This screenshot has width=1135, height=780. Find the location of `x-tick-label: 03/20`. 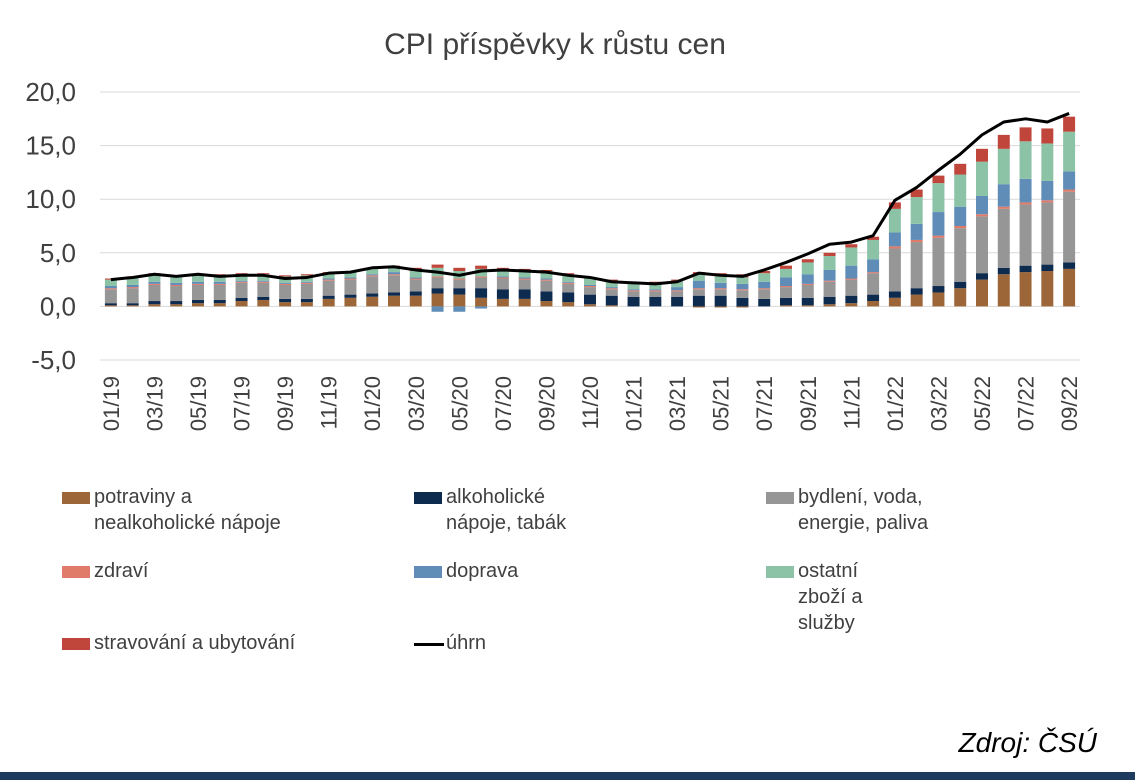

x-tick-label: 03/20 is located at coordinates (416, 403).